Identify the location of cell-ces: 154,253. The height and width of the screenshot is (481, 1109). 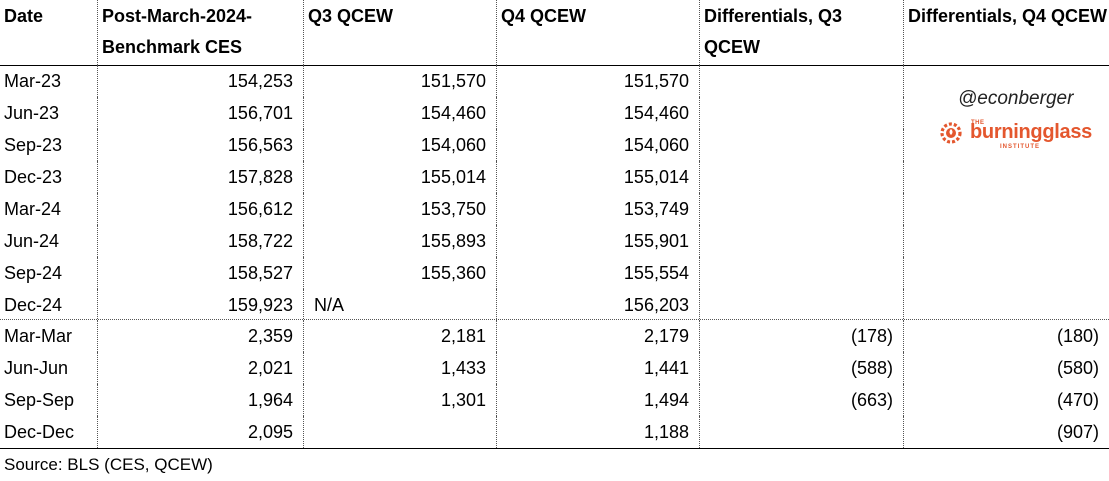
(200, 81).